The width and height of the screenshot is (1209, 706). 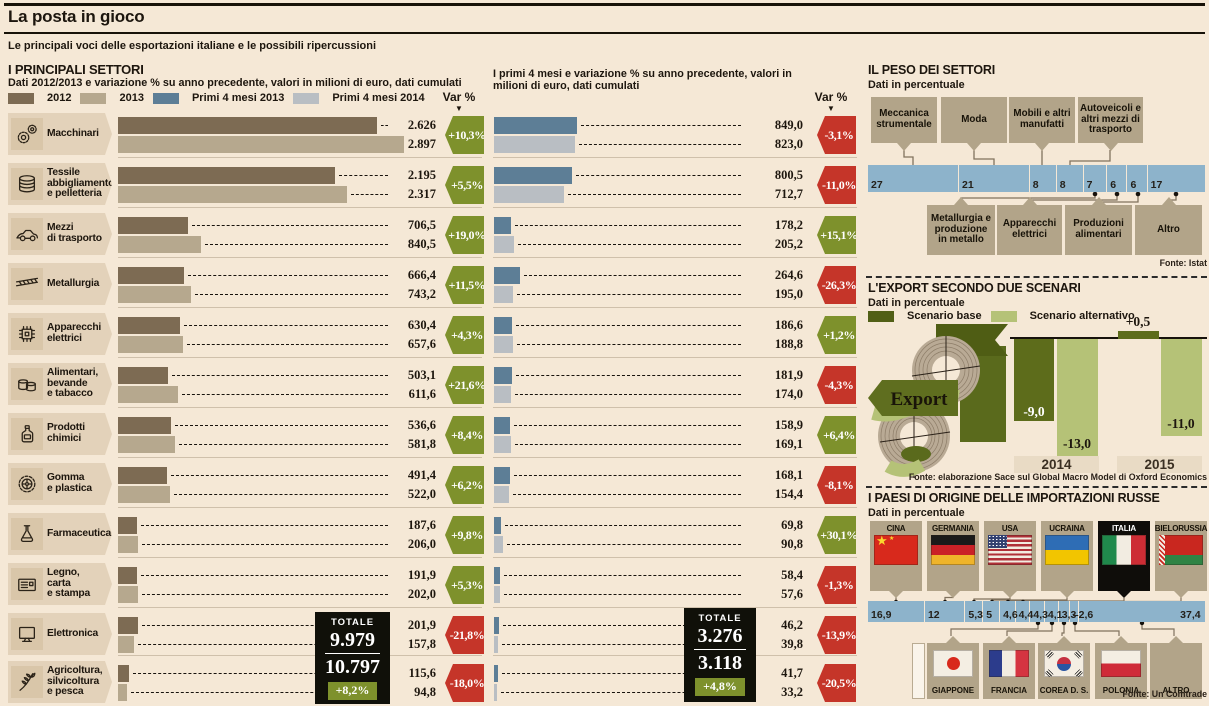 What do you see at coordinates (836, 285) in the screenshot?
I see `var-badge-four-months: -26,3%` at bounding box center [836, 285].